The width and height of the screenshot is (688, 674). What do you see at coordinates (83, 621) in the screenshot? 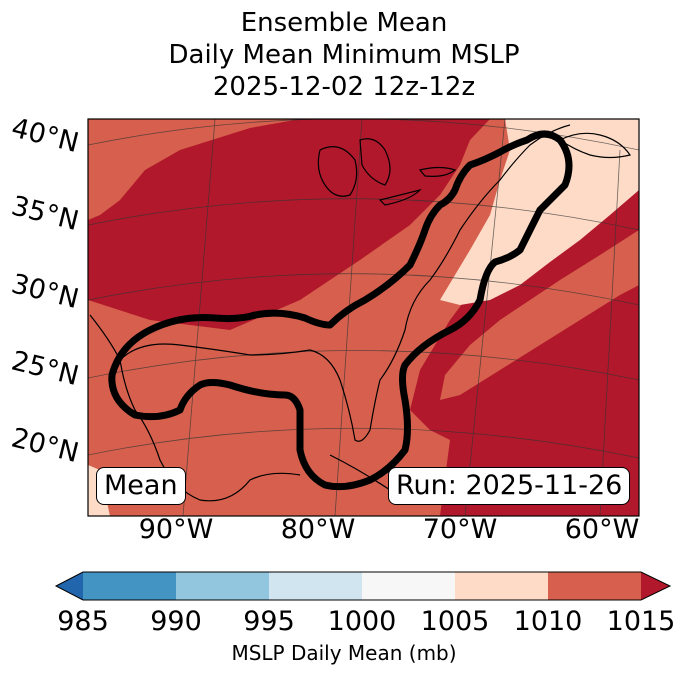
I see `colorbar-tick-985: 985` at bounding box center [83, 621].